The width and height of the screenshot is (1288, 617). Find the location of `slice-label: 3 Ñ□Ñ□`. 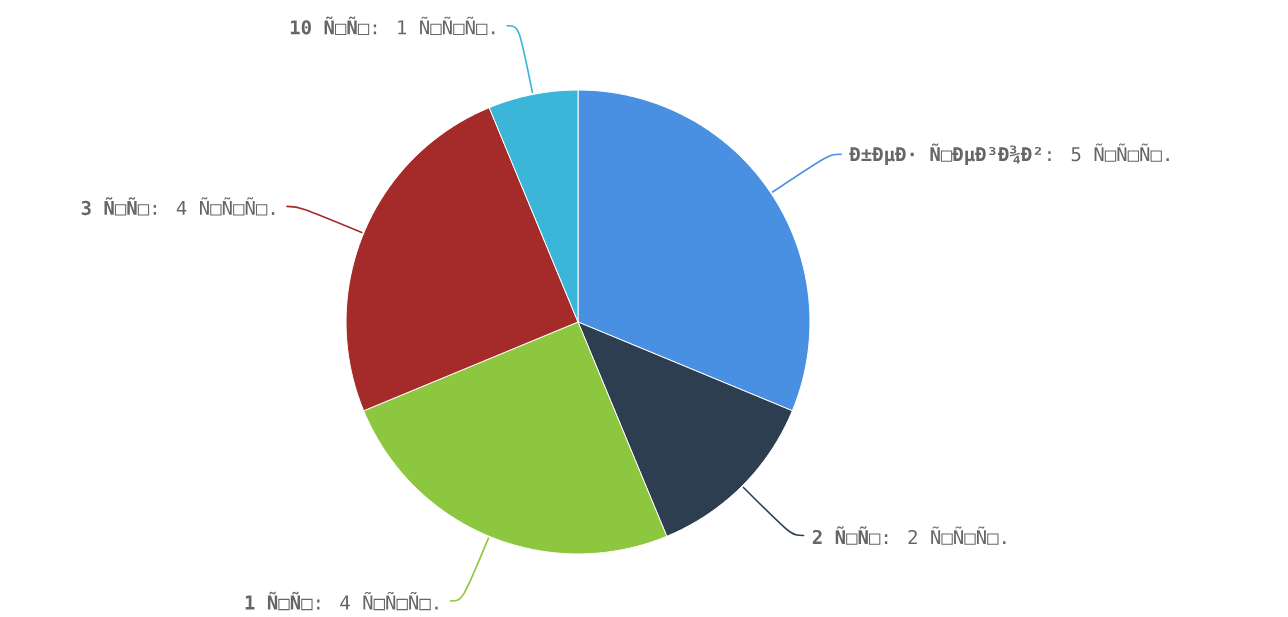

slice-label: 3 Ñ□Ñ□ is located at coordinates (115, 206).